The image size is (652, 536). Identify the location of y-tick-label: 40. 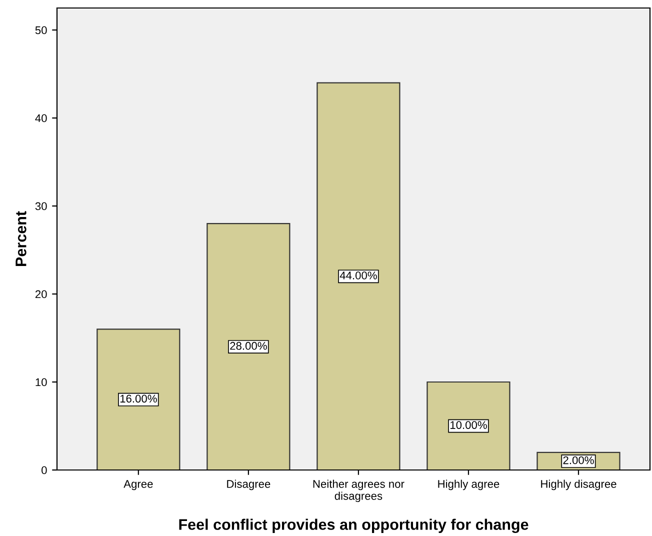
(41, 118).